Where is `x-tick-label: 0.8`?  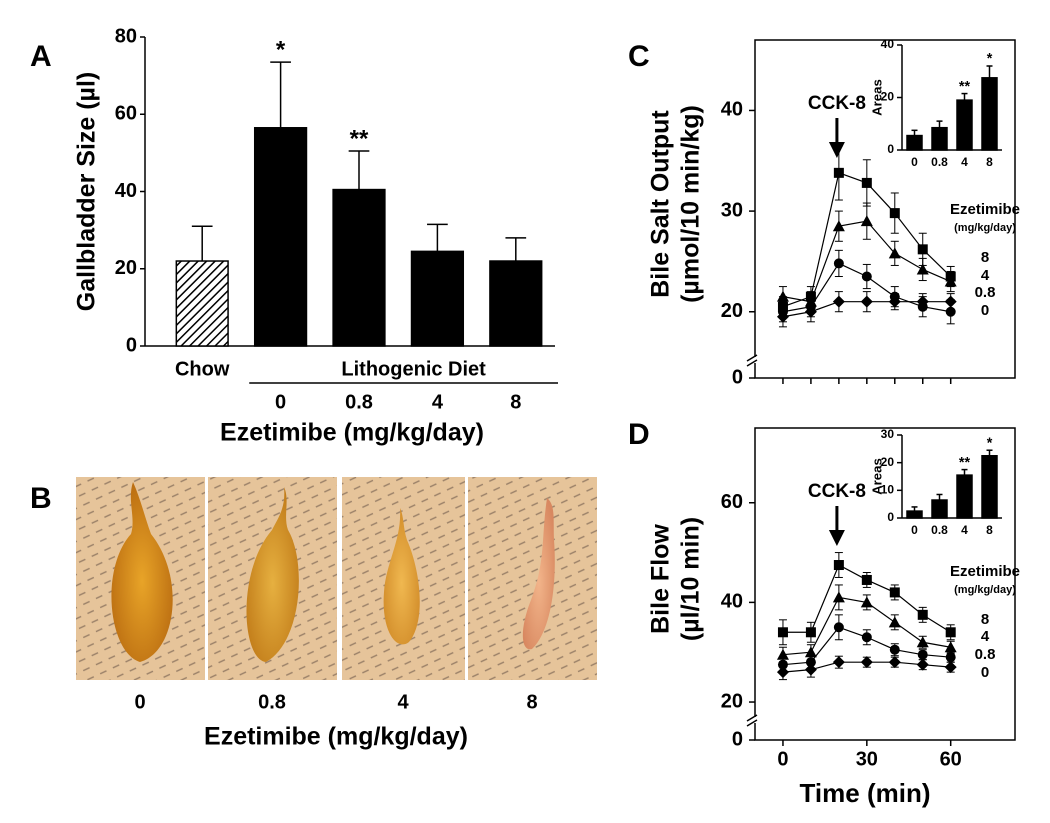 x-tick-label: 0.8 is located at coordinates (939, 162).